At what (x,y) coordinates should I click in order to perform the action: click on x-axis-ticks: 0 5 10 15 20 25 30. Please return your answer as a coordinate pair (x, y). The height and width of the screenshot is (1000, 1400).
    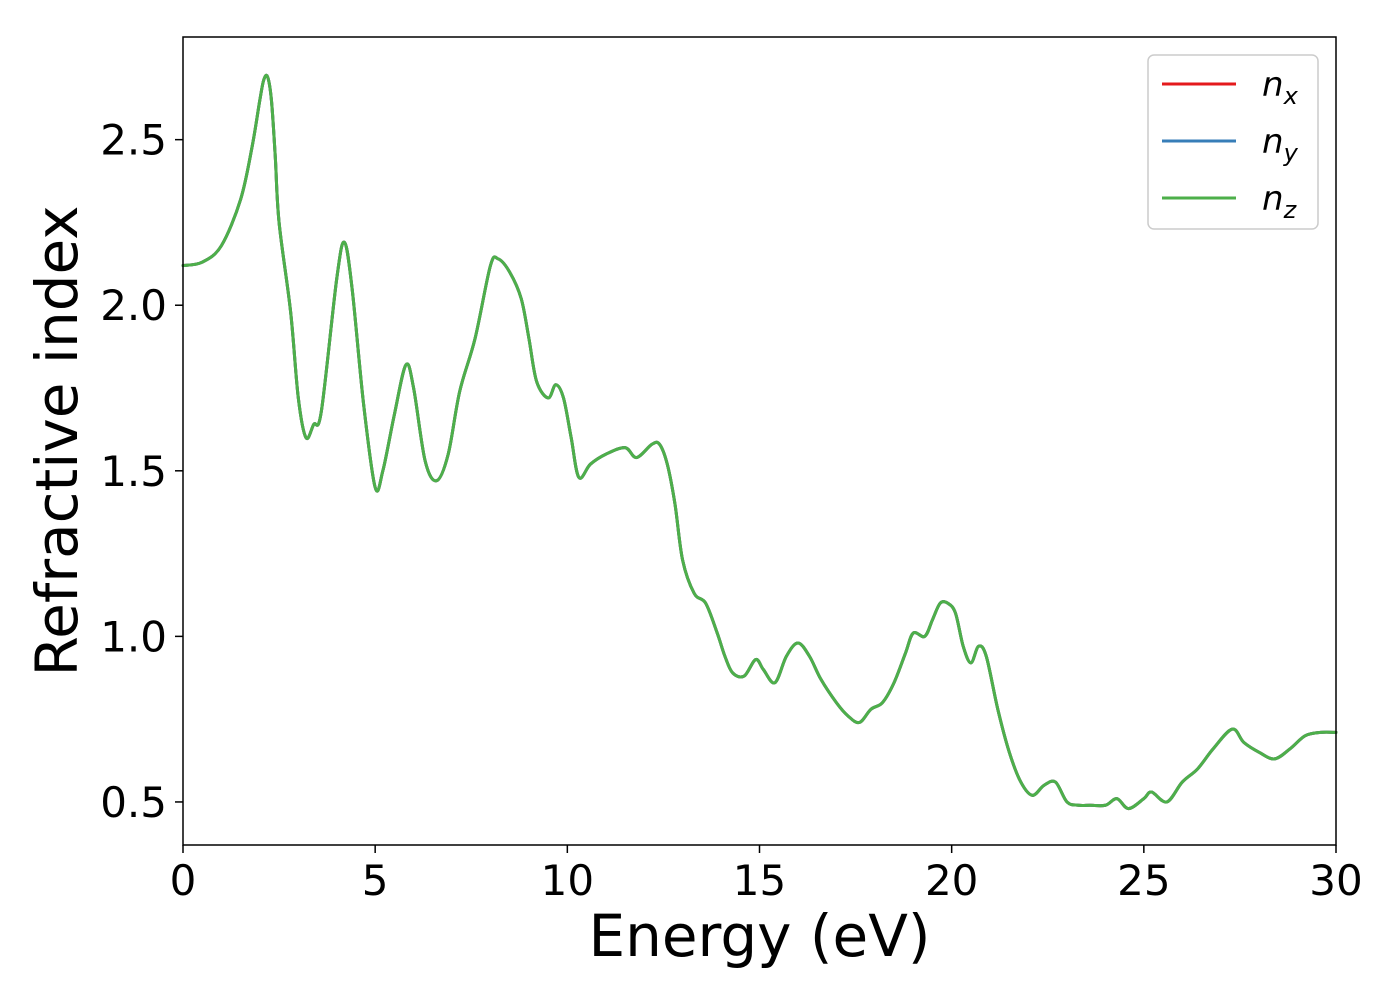
    Looking at the image, I should click on (766, 875).